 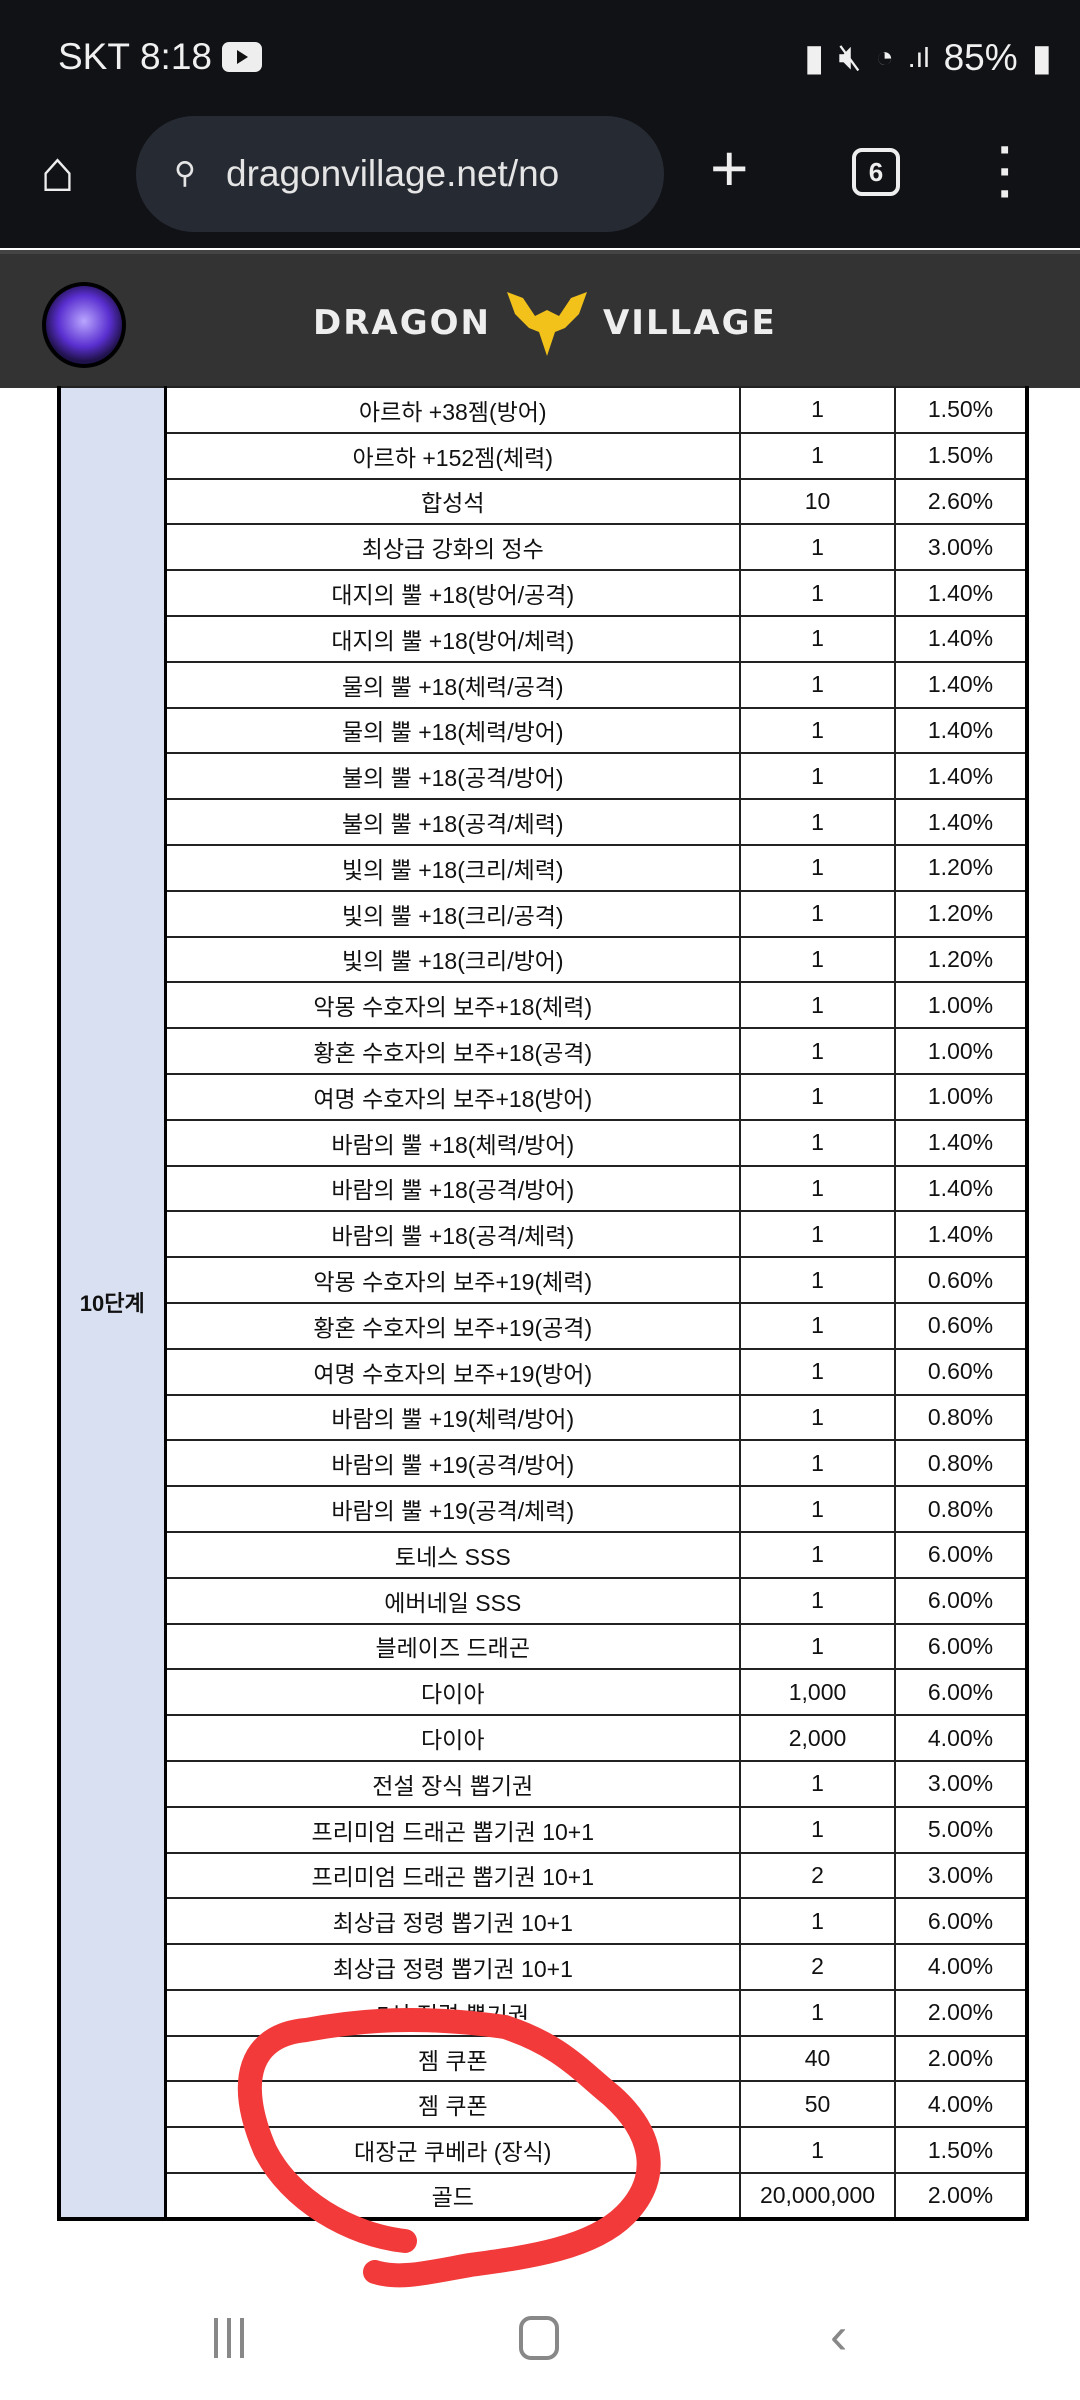 What do you see at coordinates (452, 2058) in the screenshot?
I see `cell-item: 젬 쿠폰` at bounding box center [452, 2058].